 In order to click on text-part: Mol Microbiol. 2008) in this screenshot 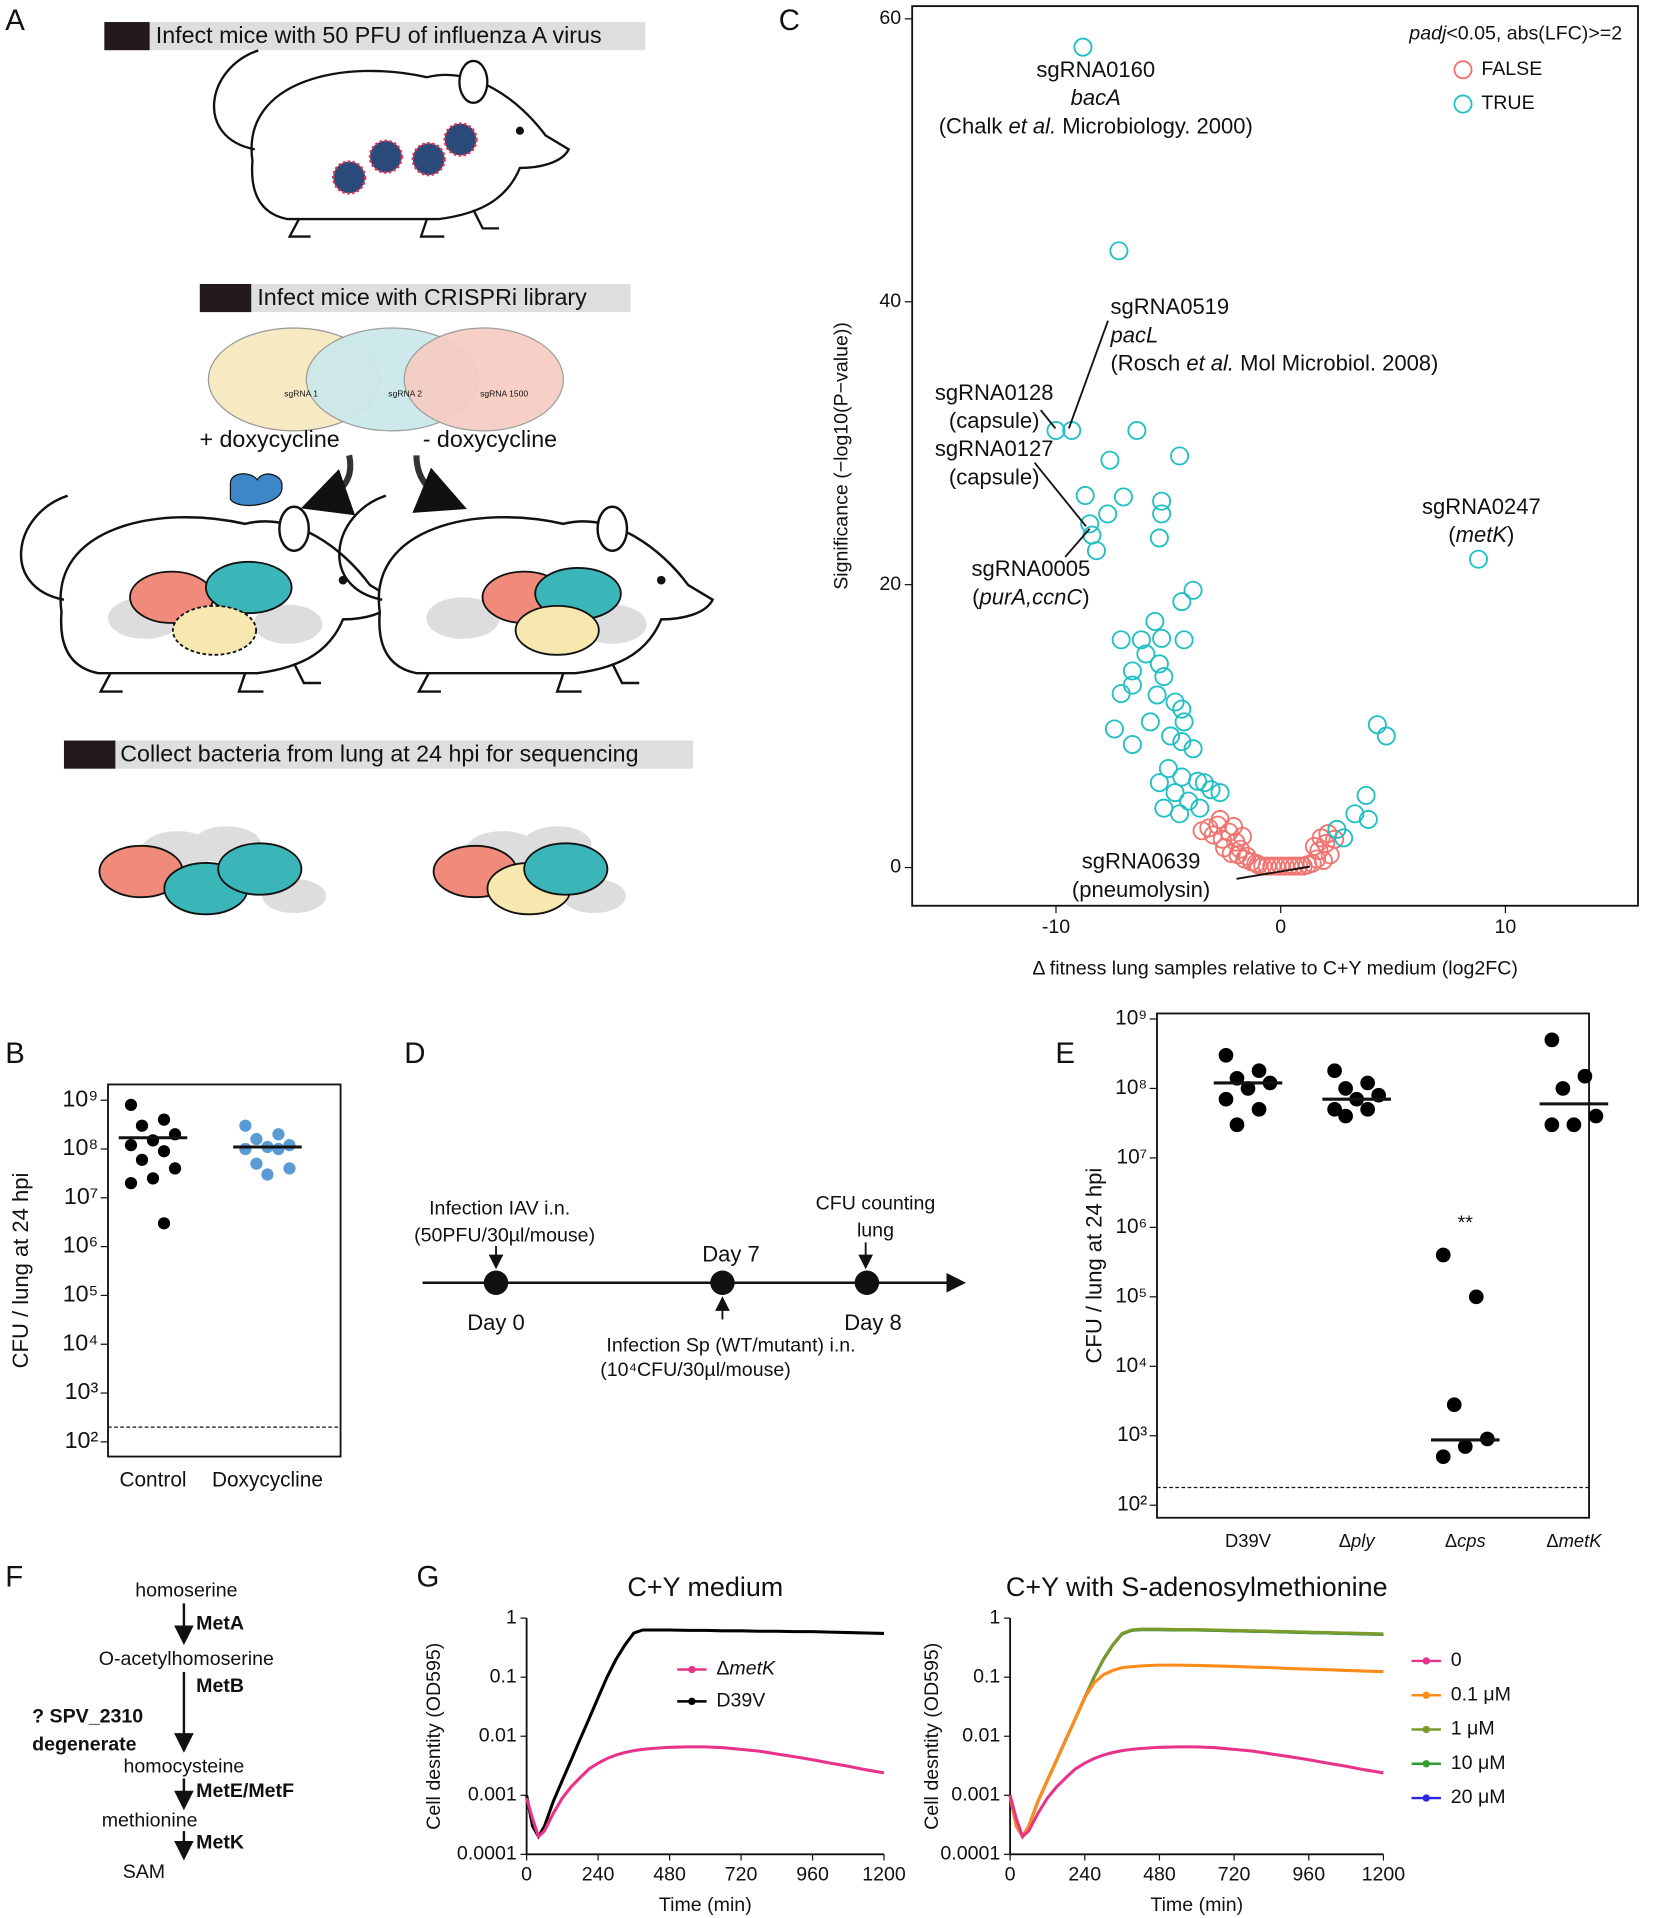, I will do `click(1336, 363)`.